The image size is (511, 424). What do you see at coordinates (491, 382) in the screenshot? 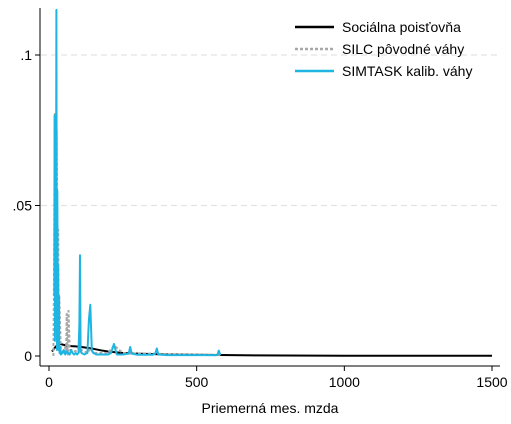
I see `x-tick-label: 1500` at bounding box center [491, 382].